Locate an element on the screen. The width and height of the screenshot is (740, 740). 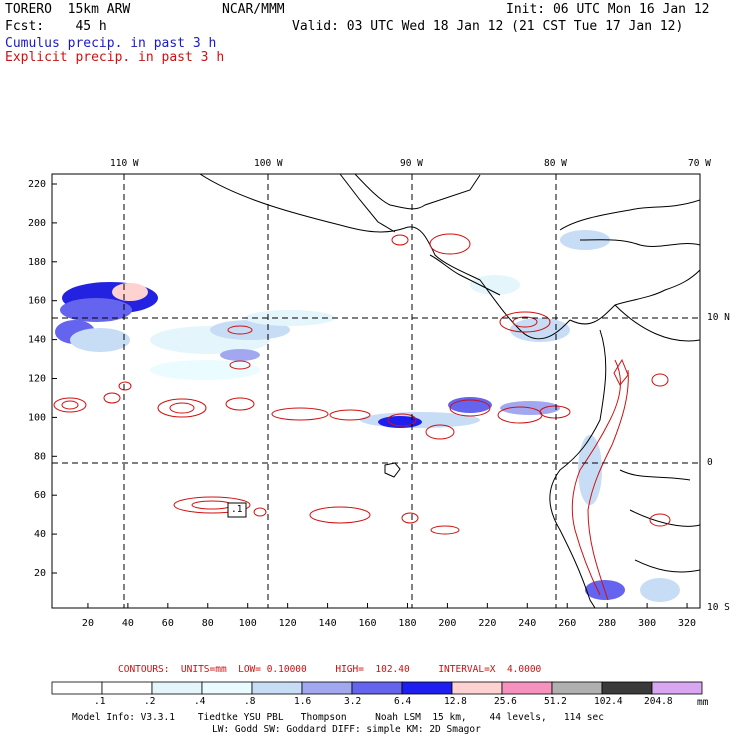
y-tick-label: 180 is located at coordinates (37, 262).